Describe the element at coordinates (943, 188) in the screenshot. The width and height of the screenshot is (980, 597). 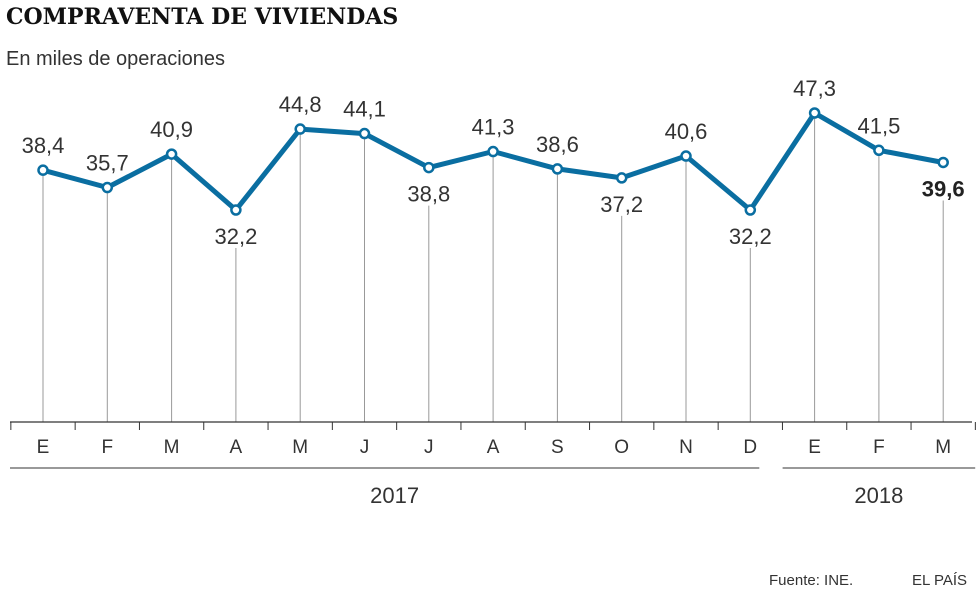
I see `data-label: 39,6` at that location.